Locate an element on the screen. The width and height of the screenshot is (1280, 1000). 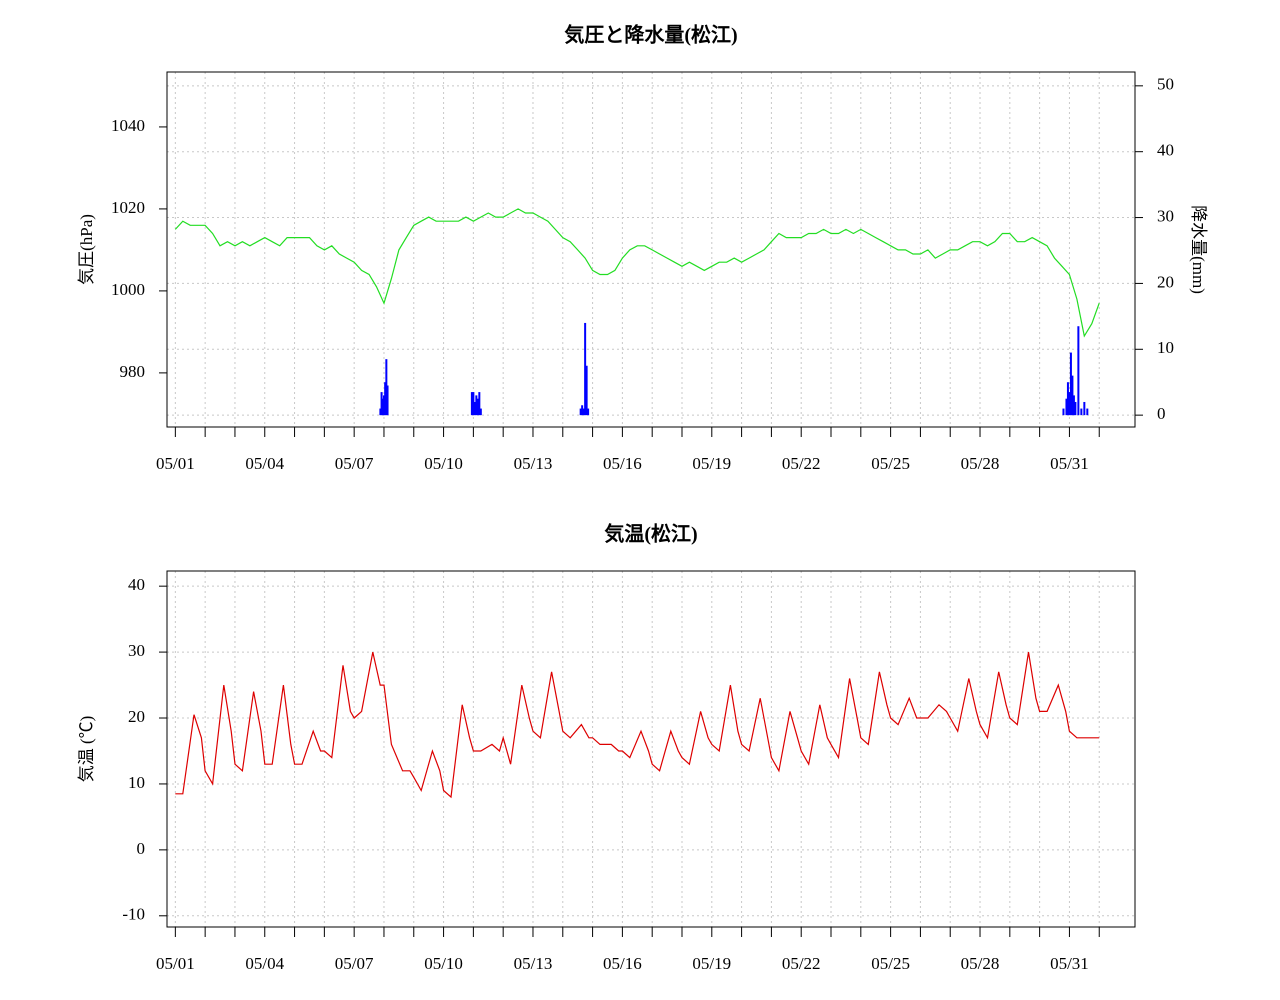
y-axis-label: 気温 (℃) is located at coordinates (86, 749).